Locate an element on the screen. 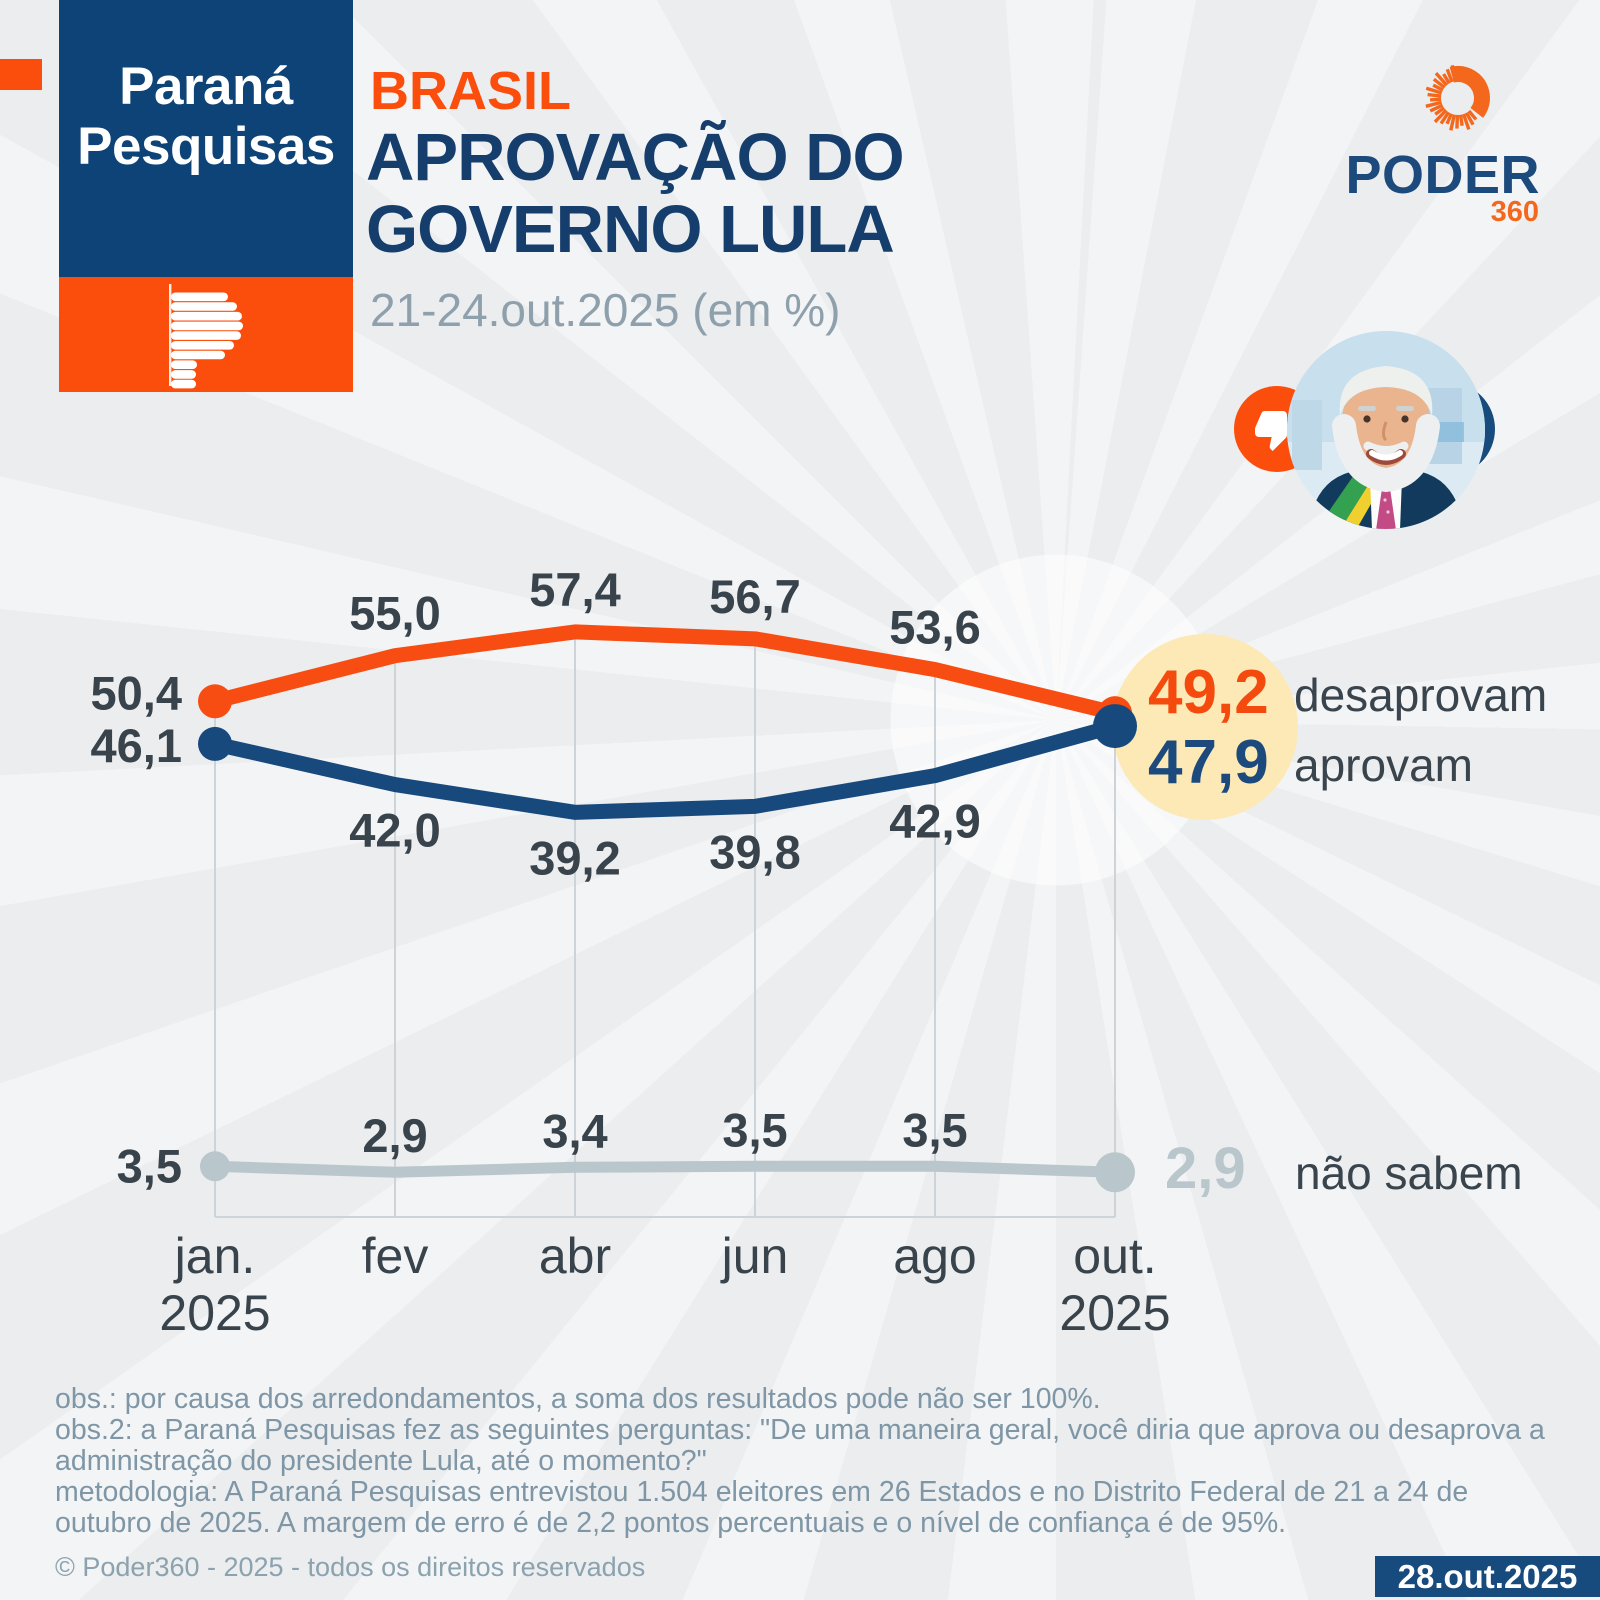 The width and height of the screenshot is (1600, 1600). p-flag-icon is located at coordinates (206, 336).